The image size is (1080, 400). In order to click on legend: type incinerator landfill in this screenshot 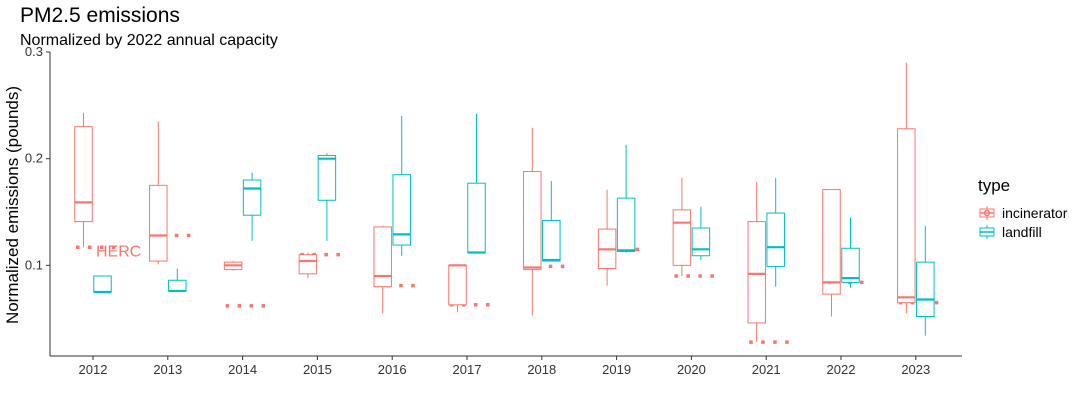, I will do `click(1023, 208)`.